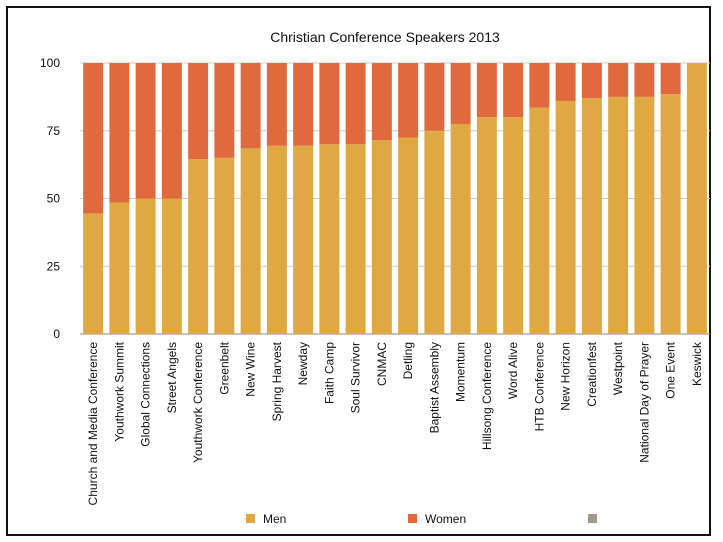  I want to click on x-category-label: National Day of Prayer, so click(644, 402).